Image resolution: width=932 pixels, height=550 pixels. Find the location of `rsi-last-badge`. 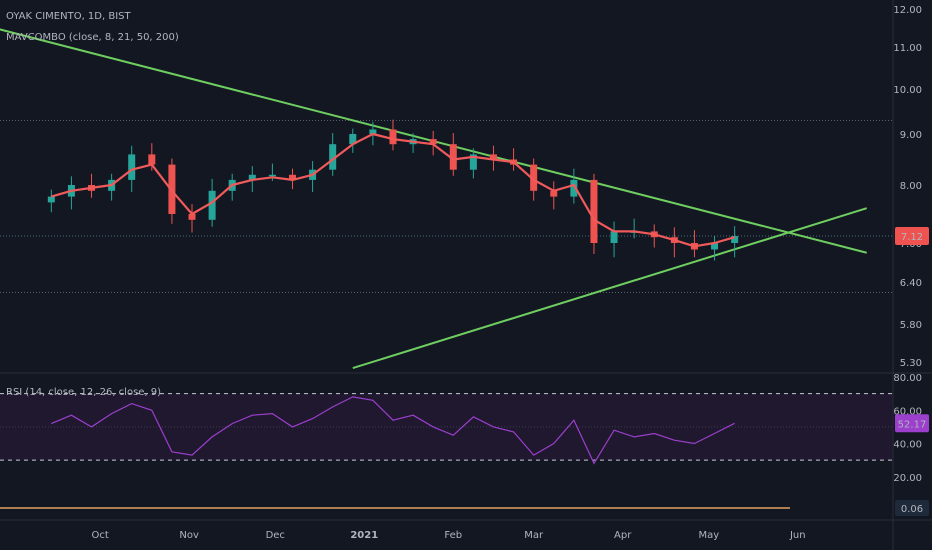

rsi-last-badge is located at coordinates (912, 423).